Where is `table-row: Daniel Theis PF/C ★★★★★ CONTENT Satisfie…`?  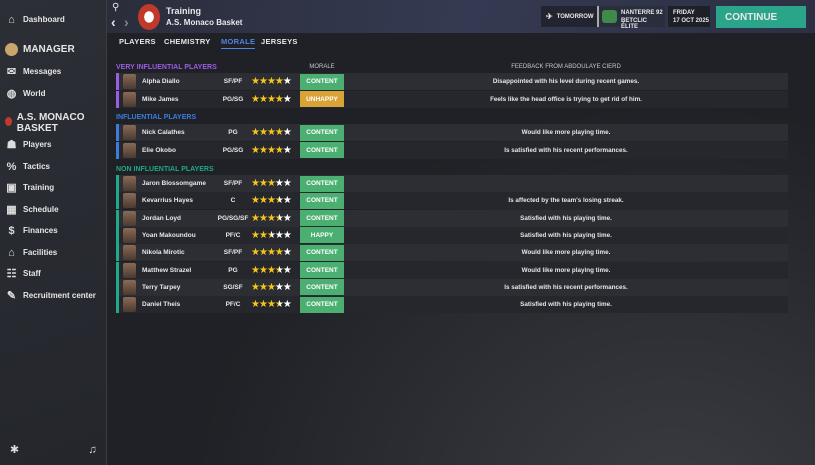 table-row: Daniel Theis PF/C ★★★★★ CONTENT Satisfie… is located at coordinates (452, 305).